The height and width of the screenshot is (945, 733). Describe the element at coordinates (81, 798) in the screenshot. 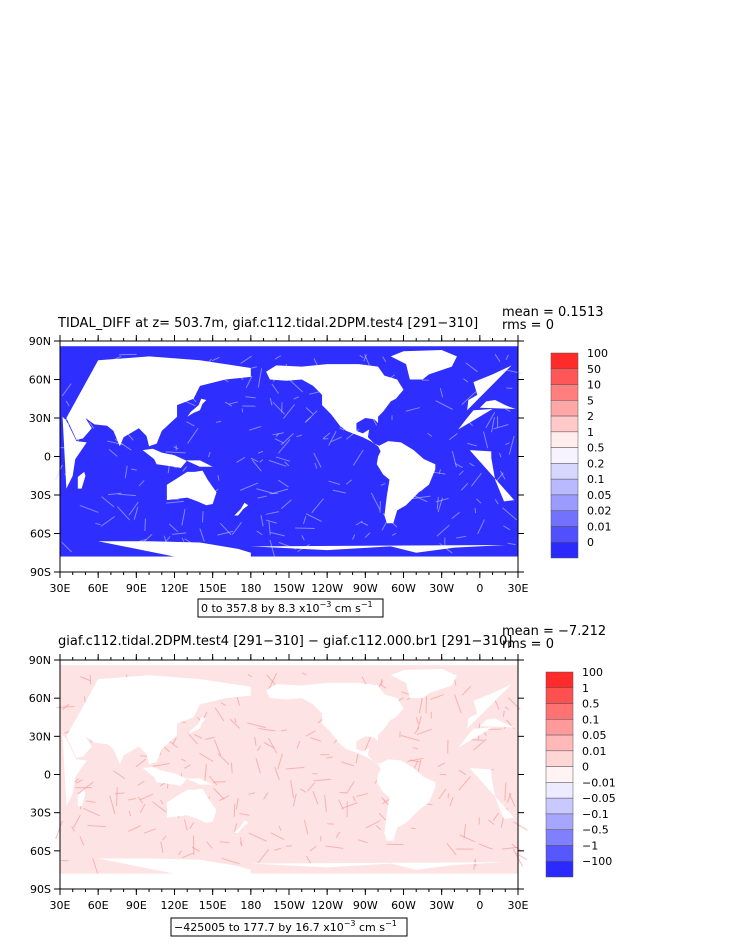

I see `land-madagascar` at that location.